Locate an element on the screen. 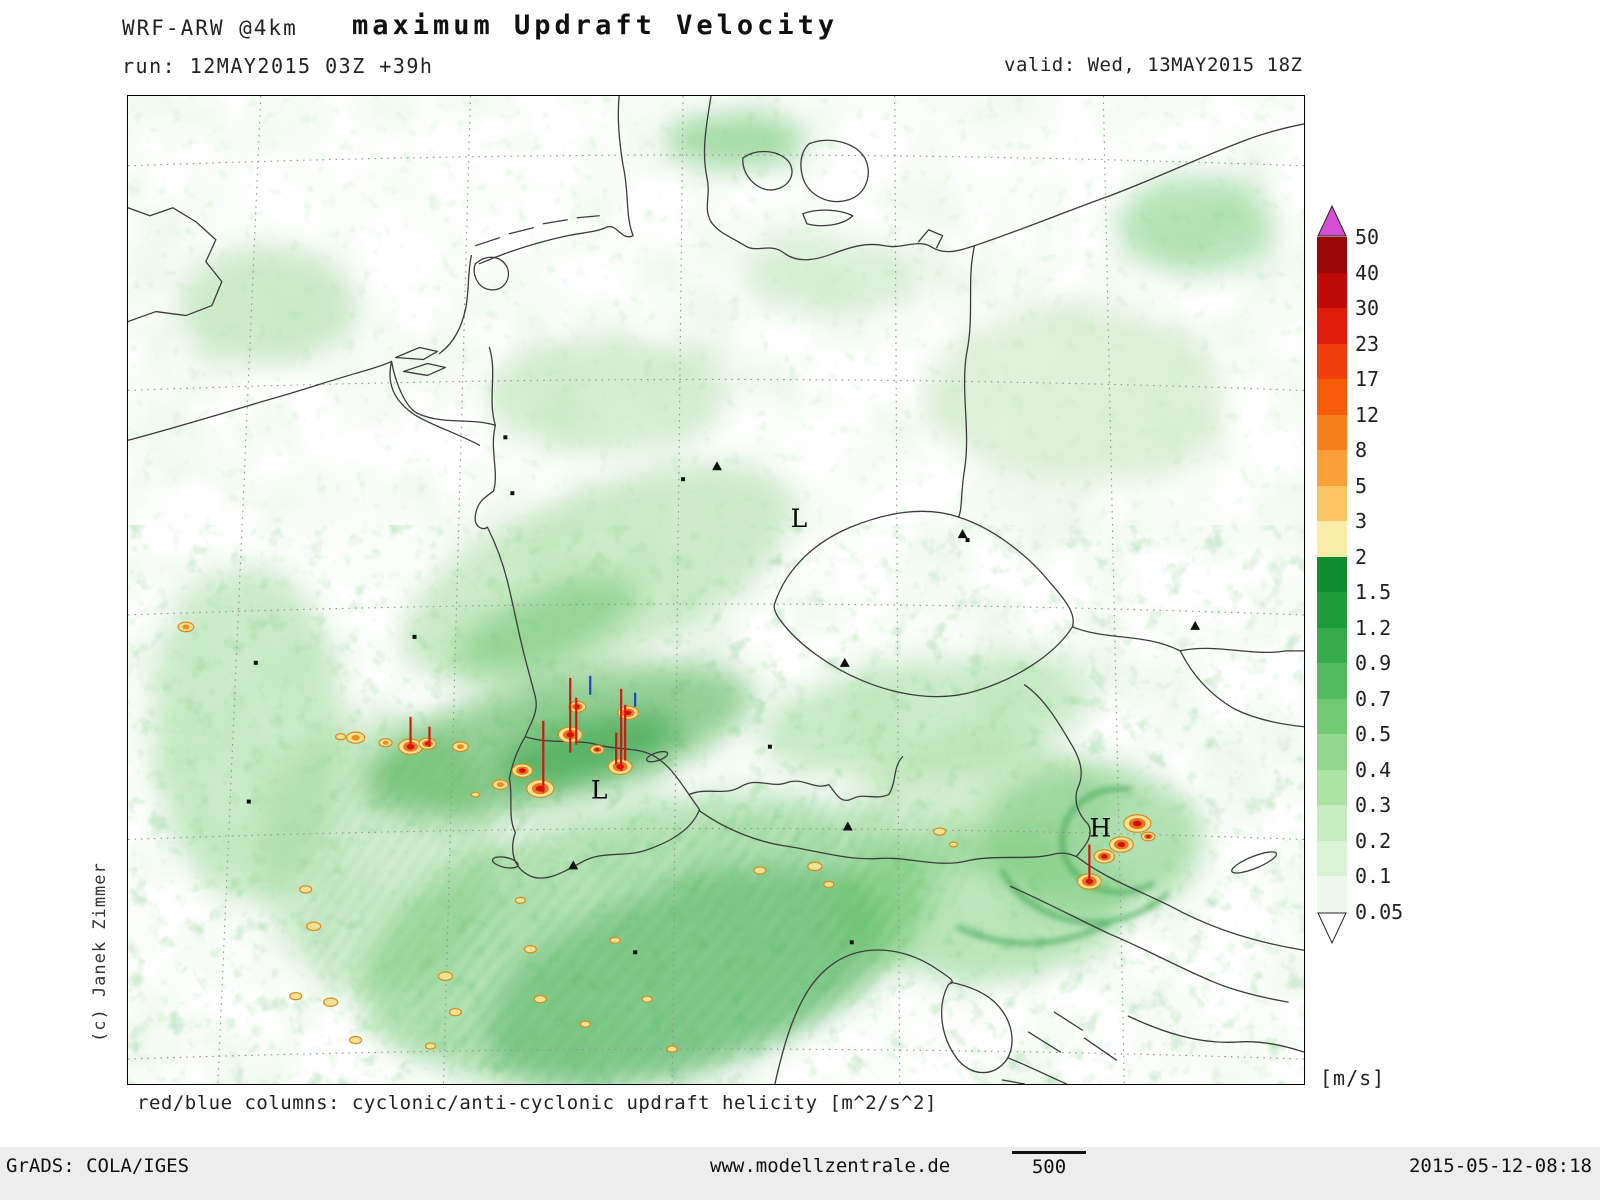  distance-scale-label: 500 is located at coordinates (1049, 1167).